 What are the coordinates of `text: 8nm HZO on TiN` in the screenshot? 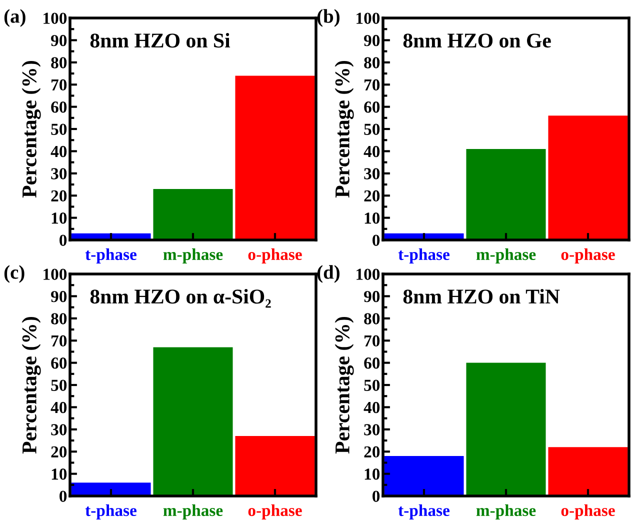 It's located at (481, 296).